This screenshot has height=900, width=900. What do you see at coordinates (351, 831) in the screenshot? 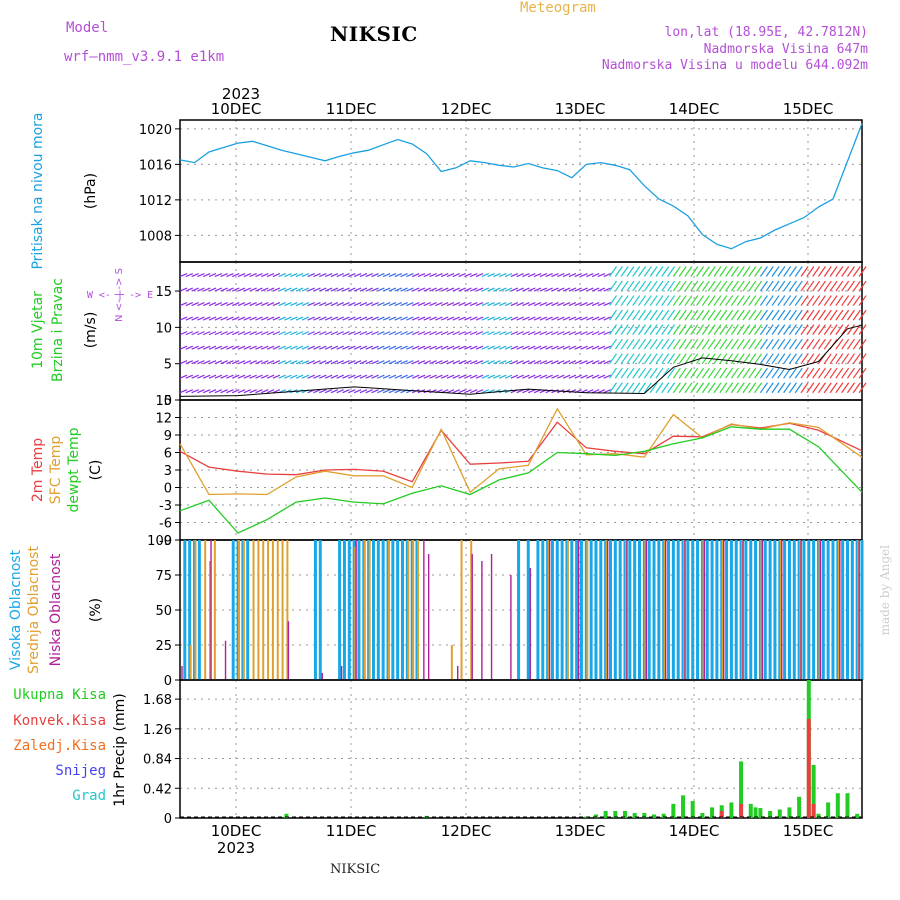
I see `date-label-bottom: 11DEC` at bounding box center [351, 831].